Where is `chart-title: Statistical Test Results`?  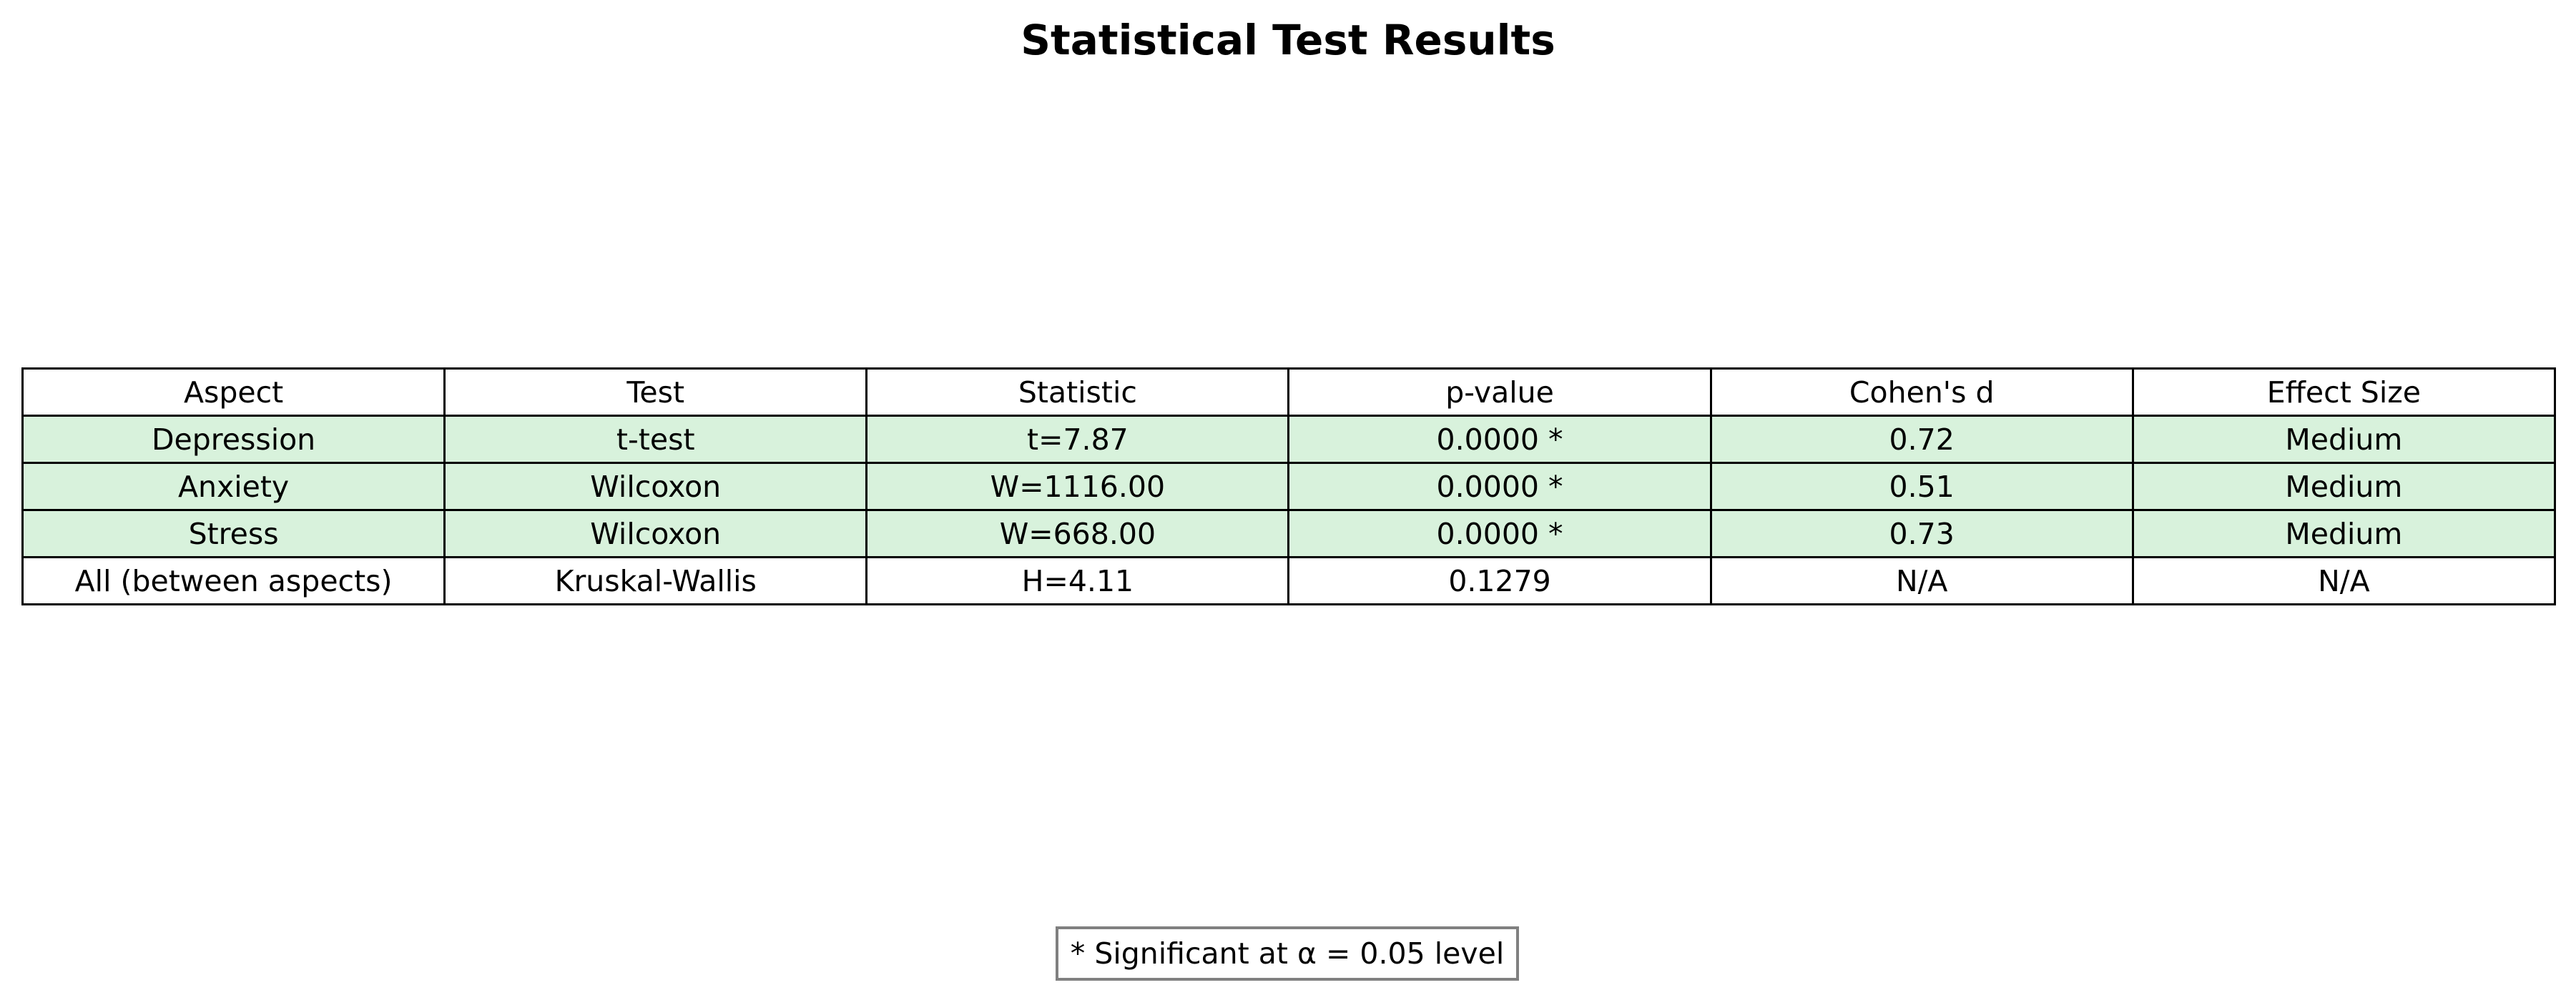 chart-title: Statistical Test Results is located at coordinates (1288, 40).